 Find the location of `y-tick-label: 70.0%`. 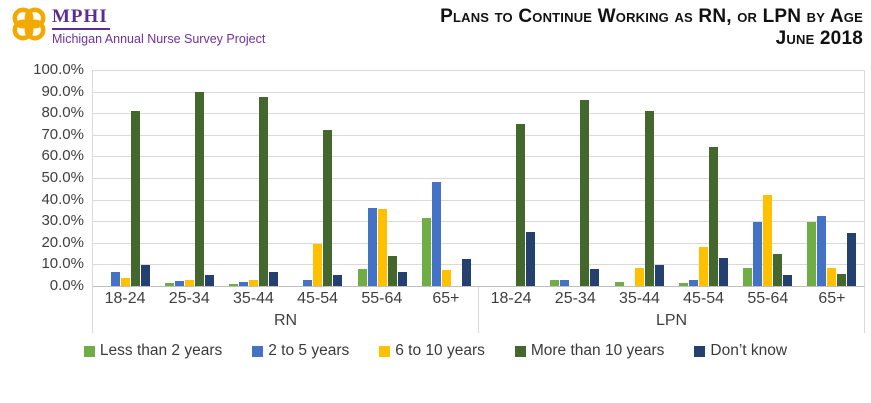

y-tick-label: 70.0% is located at coordinates (62, 134).